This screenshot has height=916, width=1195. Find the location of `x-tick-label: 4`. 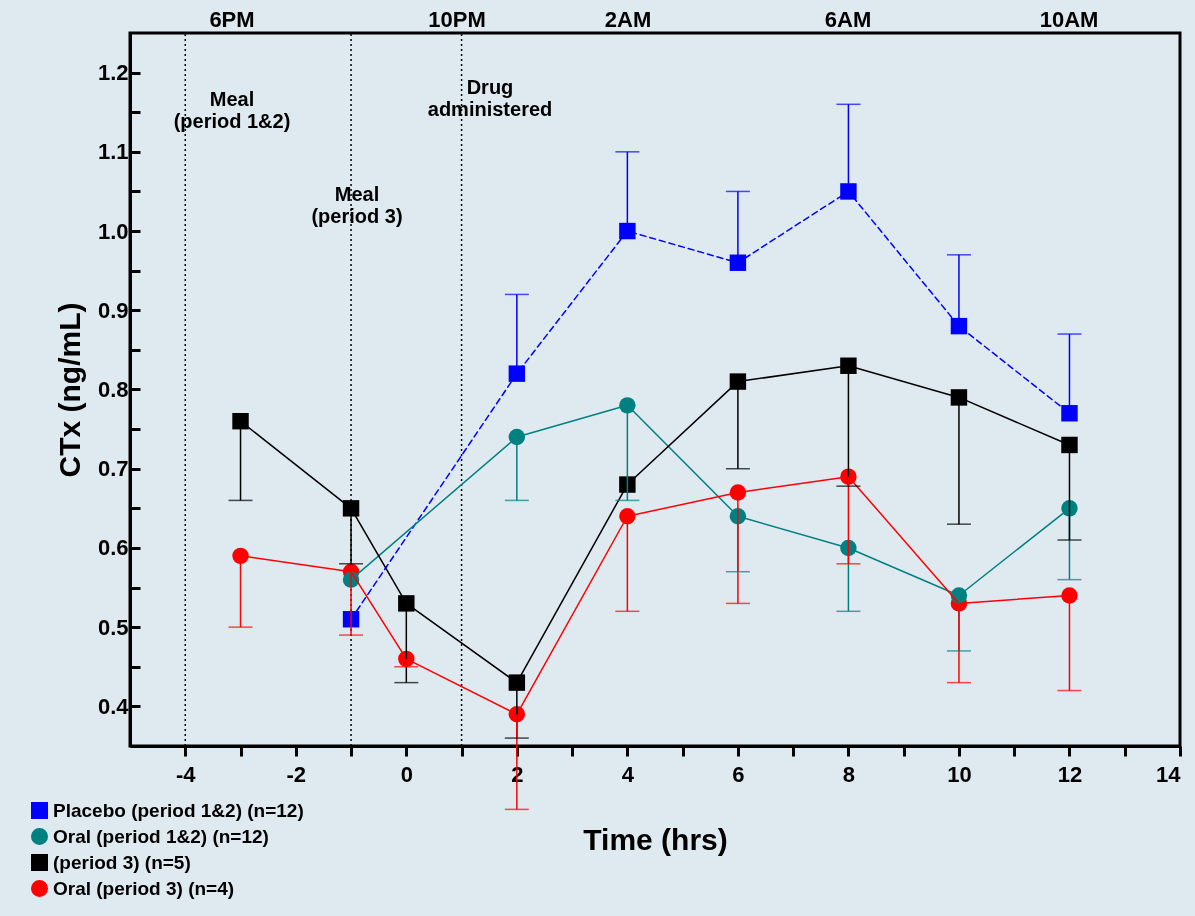

x-tick-label: 4 is located at coordinates (628, 774).